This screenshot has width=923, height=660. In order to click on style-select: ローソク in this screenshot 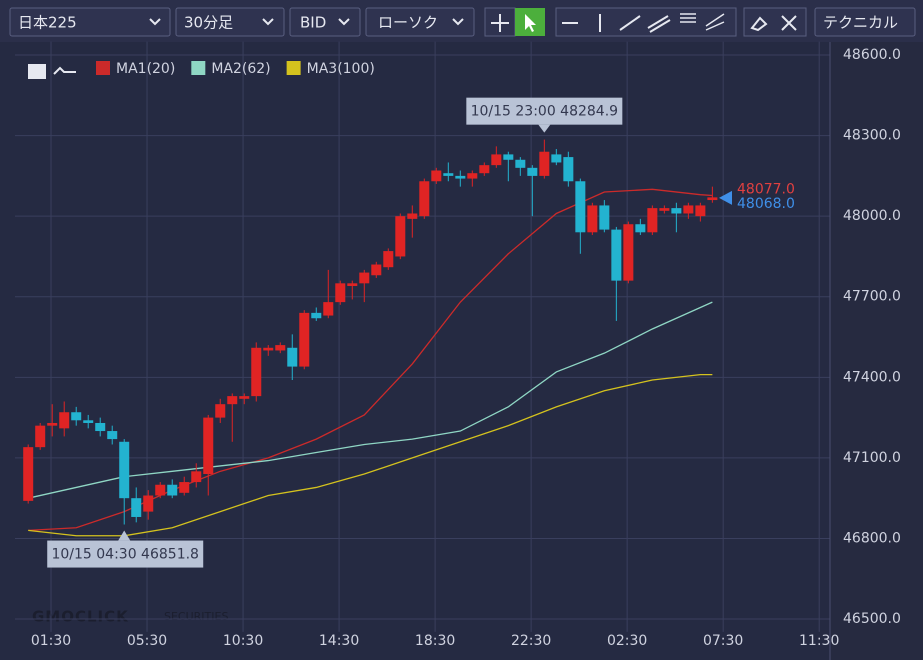, I will do `click(420, 22)`.